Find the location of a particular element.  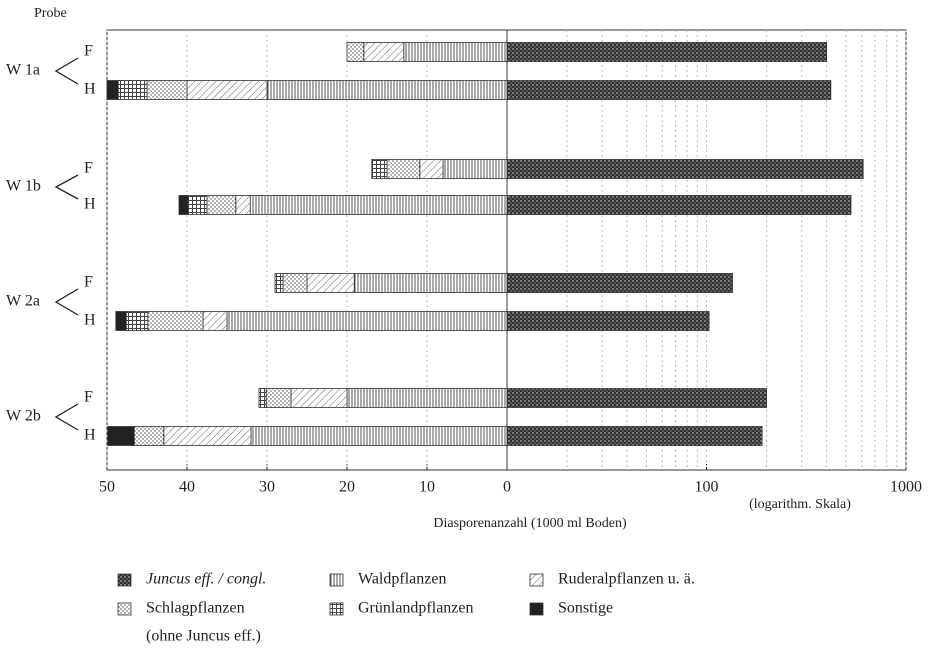

x-tick-label: 0 is located at coordinates (507, 487).